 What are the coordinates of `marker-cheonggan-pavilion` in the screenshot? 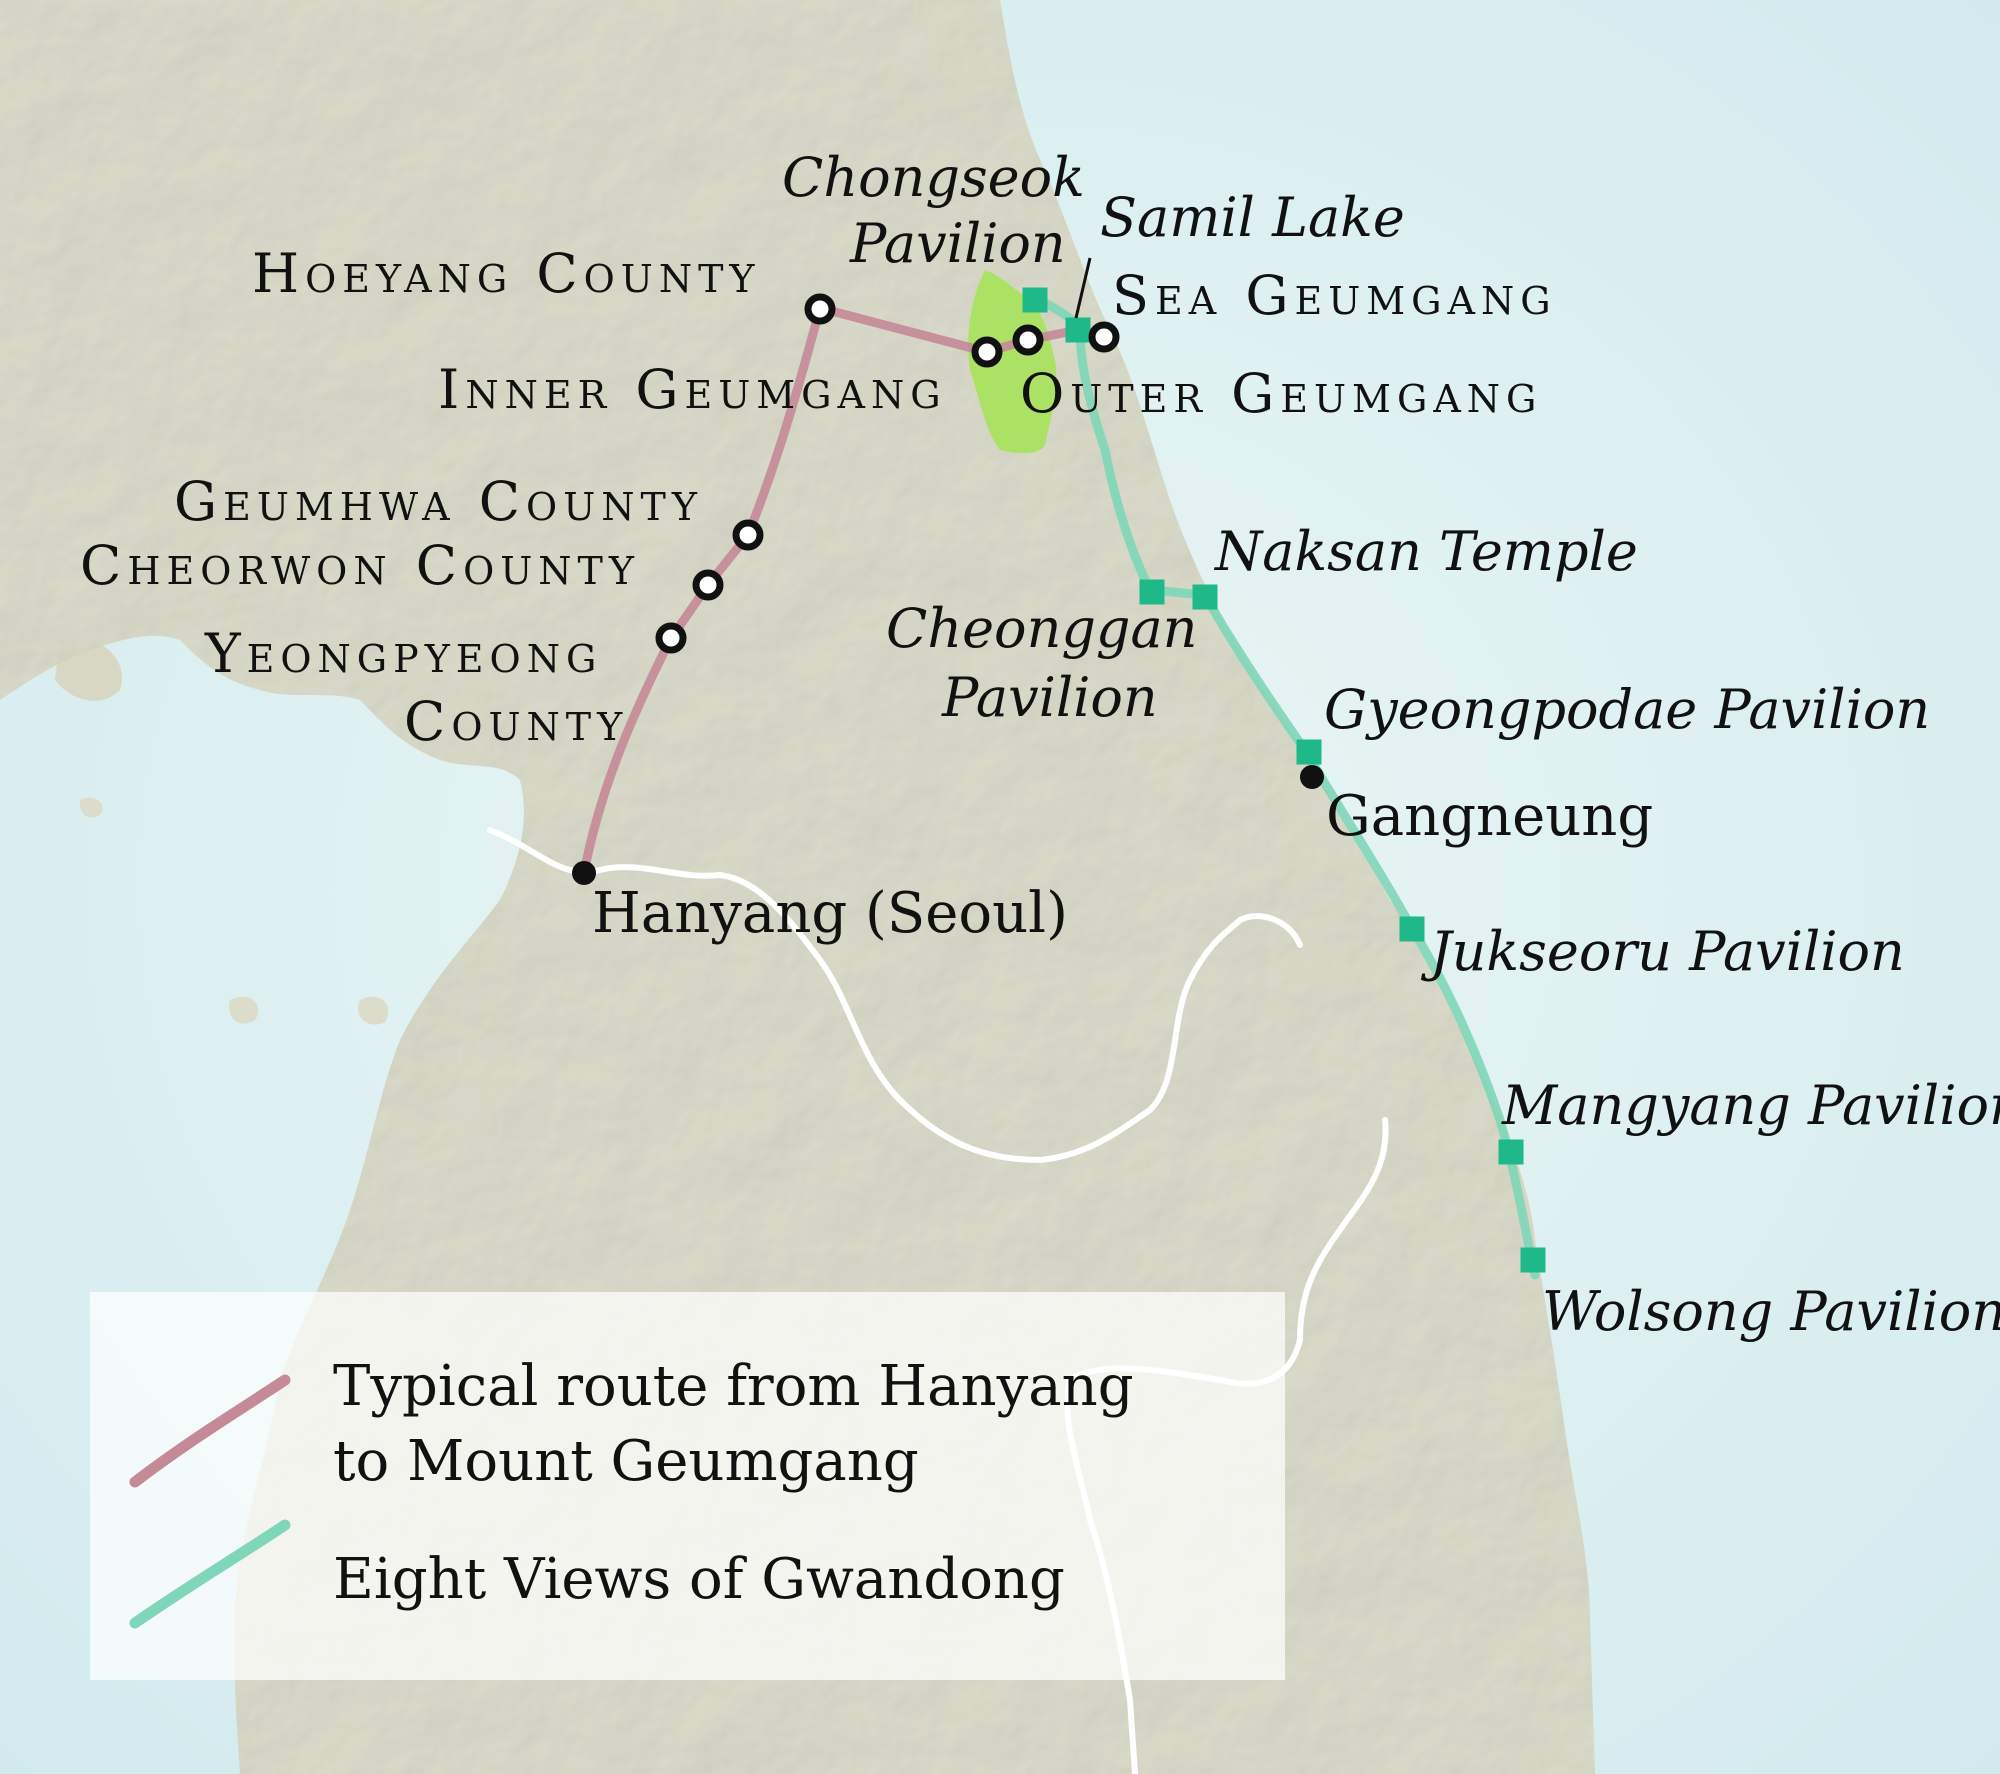 It's located at (1152, 592).